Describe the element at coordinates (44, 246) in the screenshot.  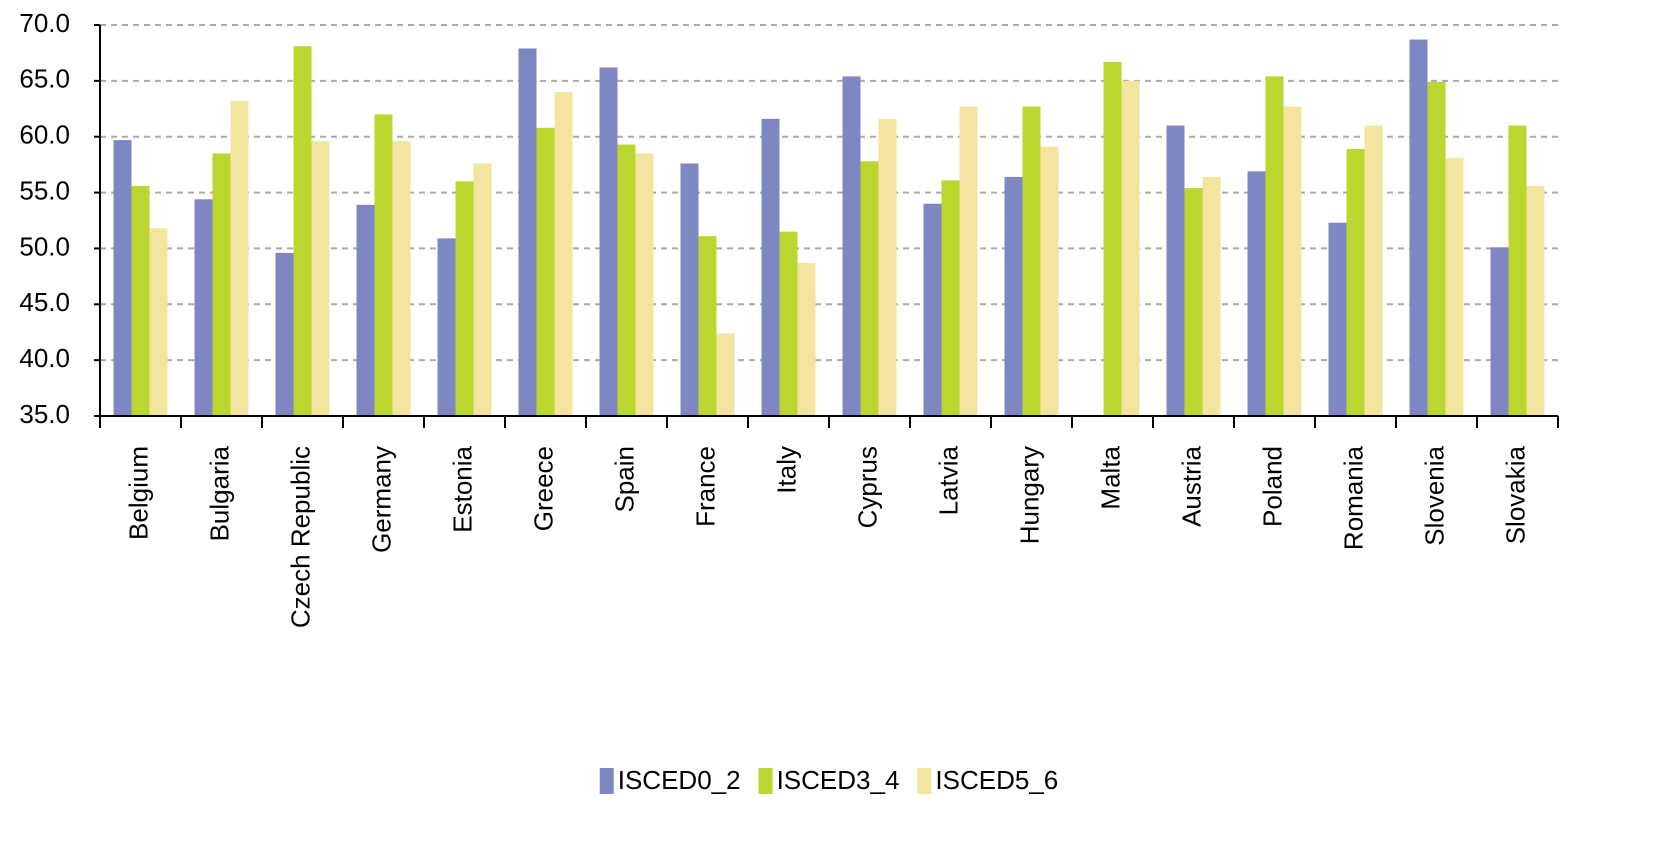
I see `y-tick-label: 50.0` at that location.